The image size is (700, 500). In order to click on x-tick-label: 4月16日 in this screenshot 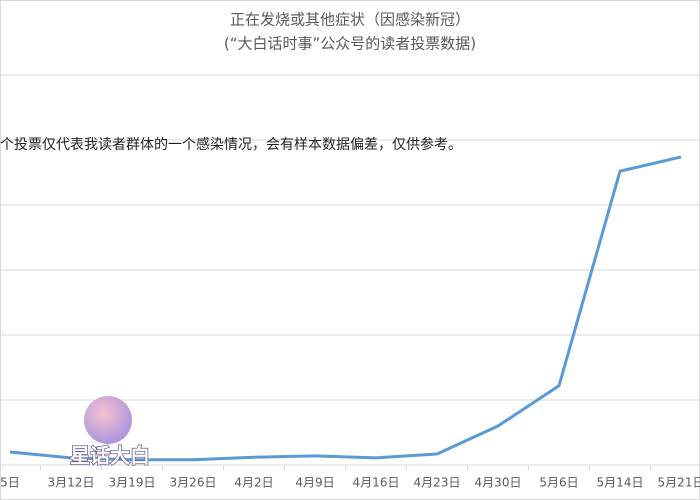, I will do `click(376, 483)`.